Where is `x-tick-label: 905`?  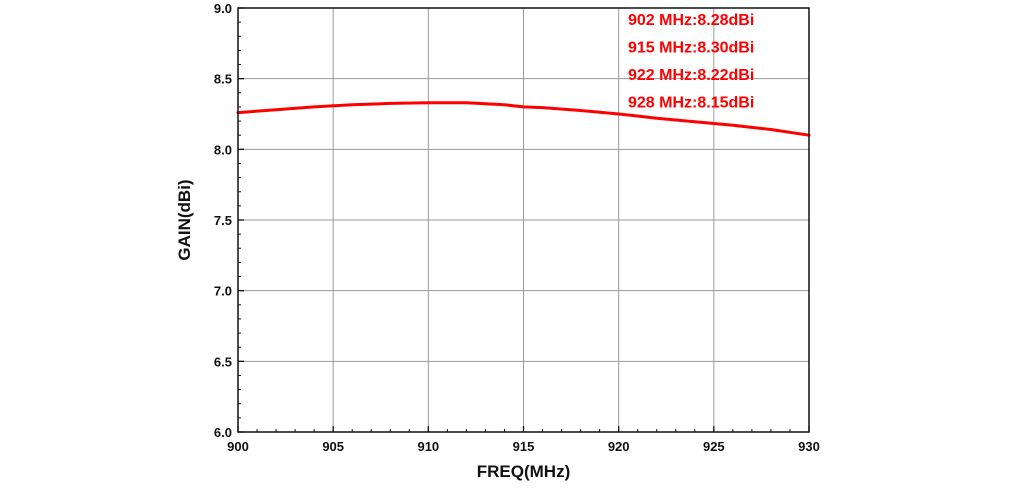
x-tick-label: 905 is located at coordinates (333, 446).